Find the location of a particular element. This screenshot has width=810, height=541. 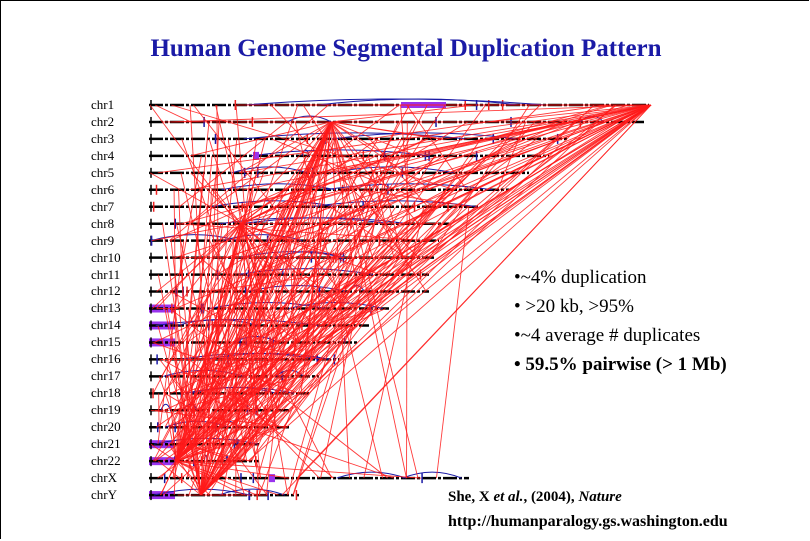

bullet: • 59.5% pairwise (> 1 Mb) is located at coordinates (620, 364).